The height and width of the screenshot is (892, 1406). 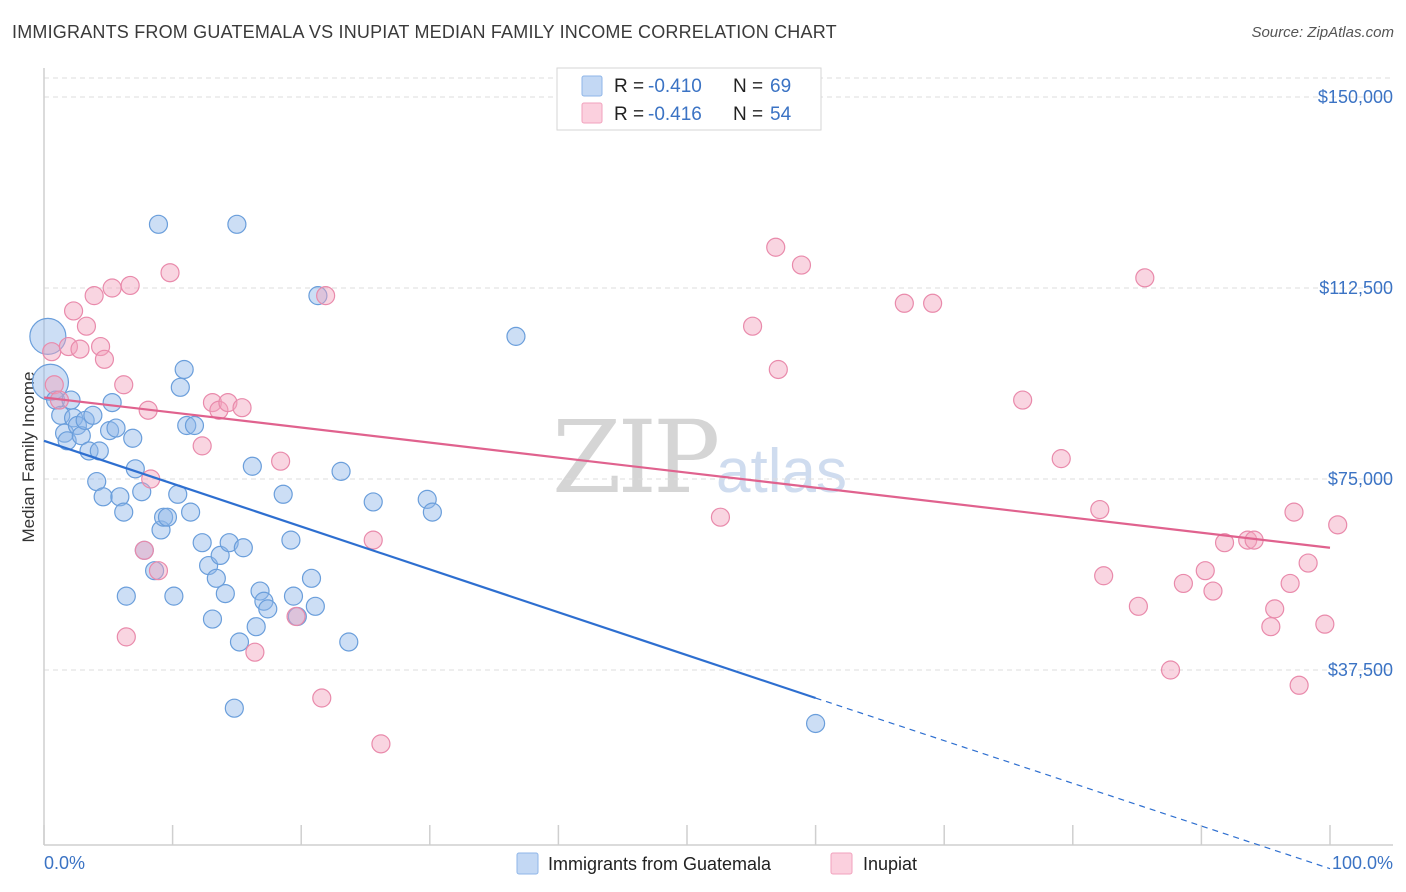 What do you see at coordinates (1360, 479) in the screenshot?
I see `y-tick-label-2: $75,000` at bounding box center [1360, 479].